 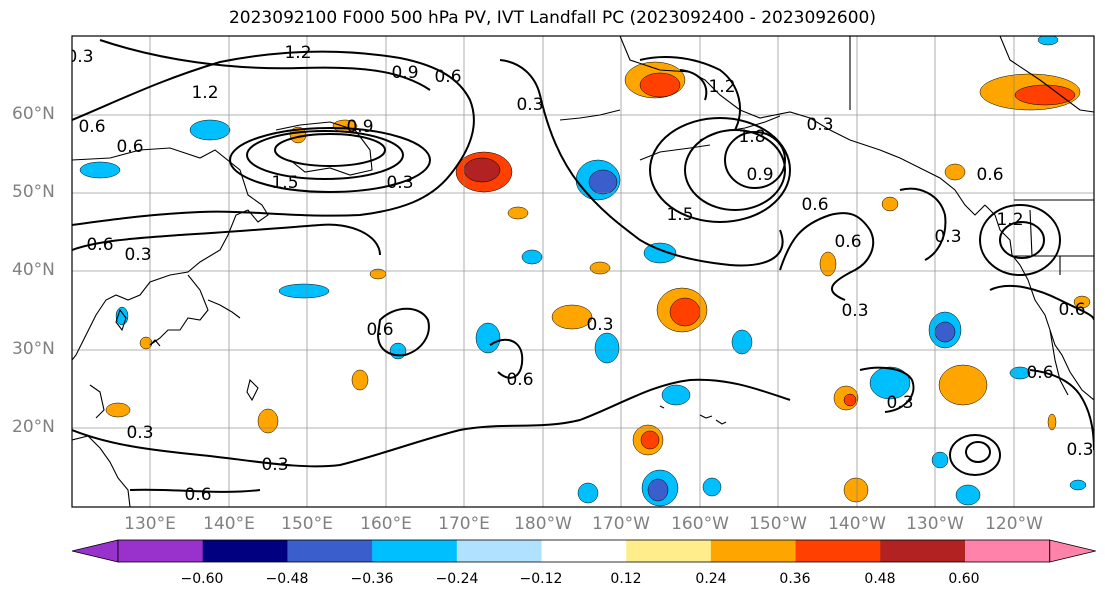 What do you see at coordinates (229, 524) in the screenshot?
I see `lon-label-140e: 140°E` at bounding box center [229, 524].